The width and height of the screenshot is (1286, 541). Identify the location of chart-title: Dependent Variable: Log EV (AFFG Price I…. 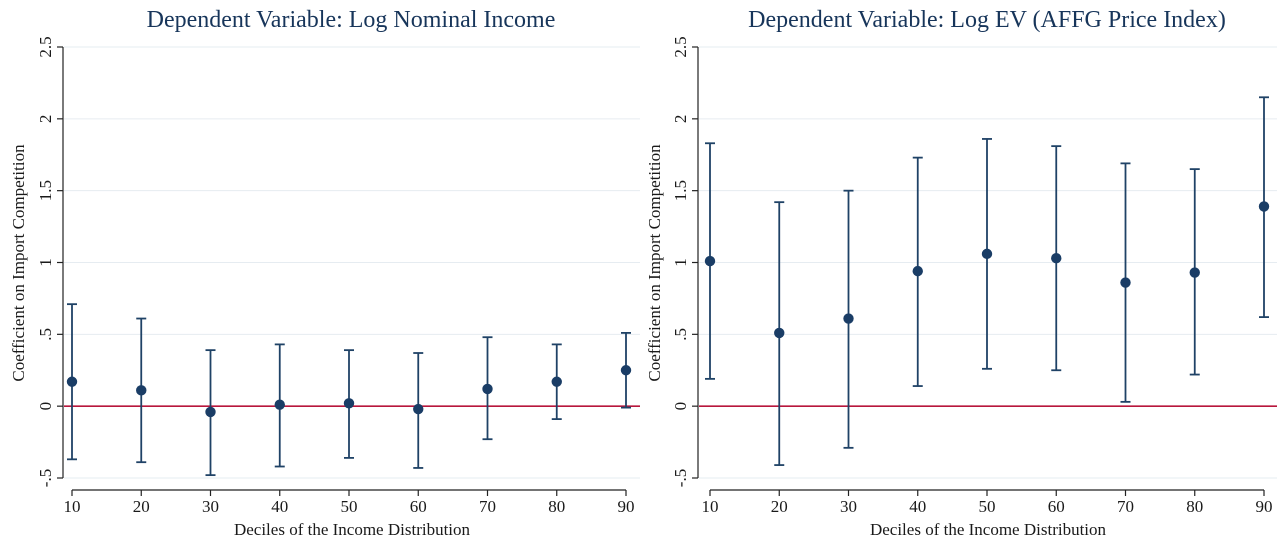
(987, 20).